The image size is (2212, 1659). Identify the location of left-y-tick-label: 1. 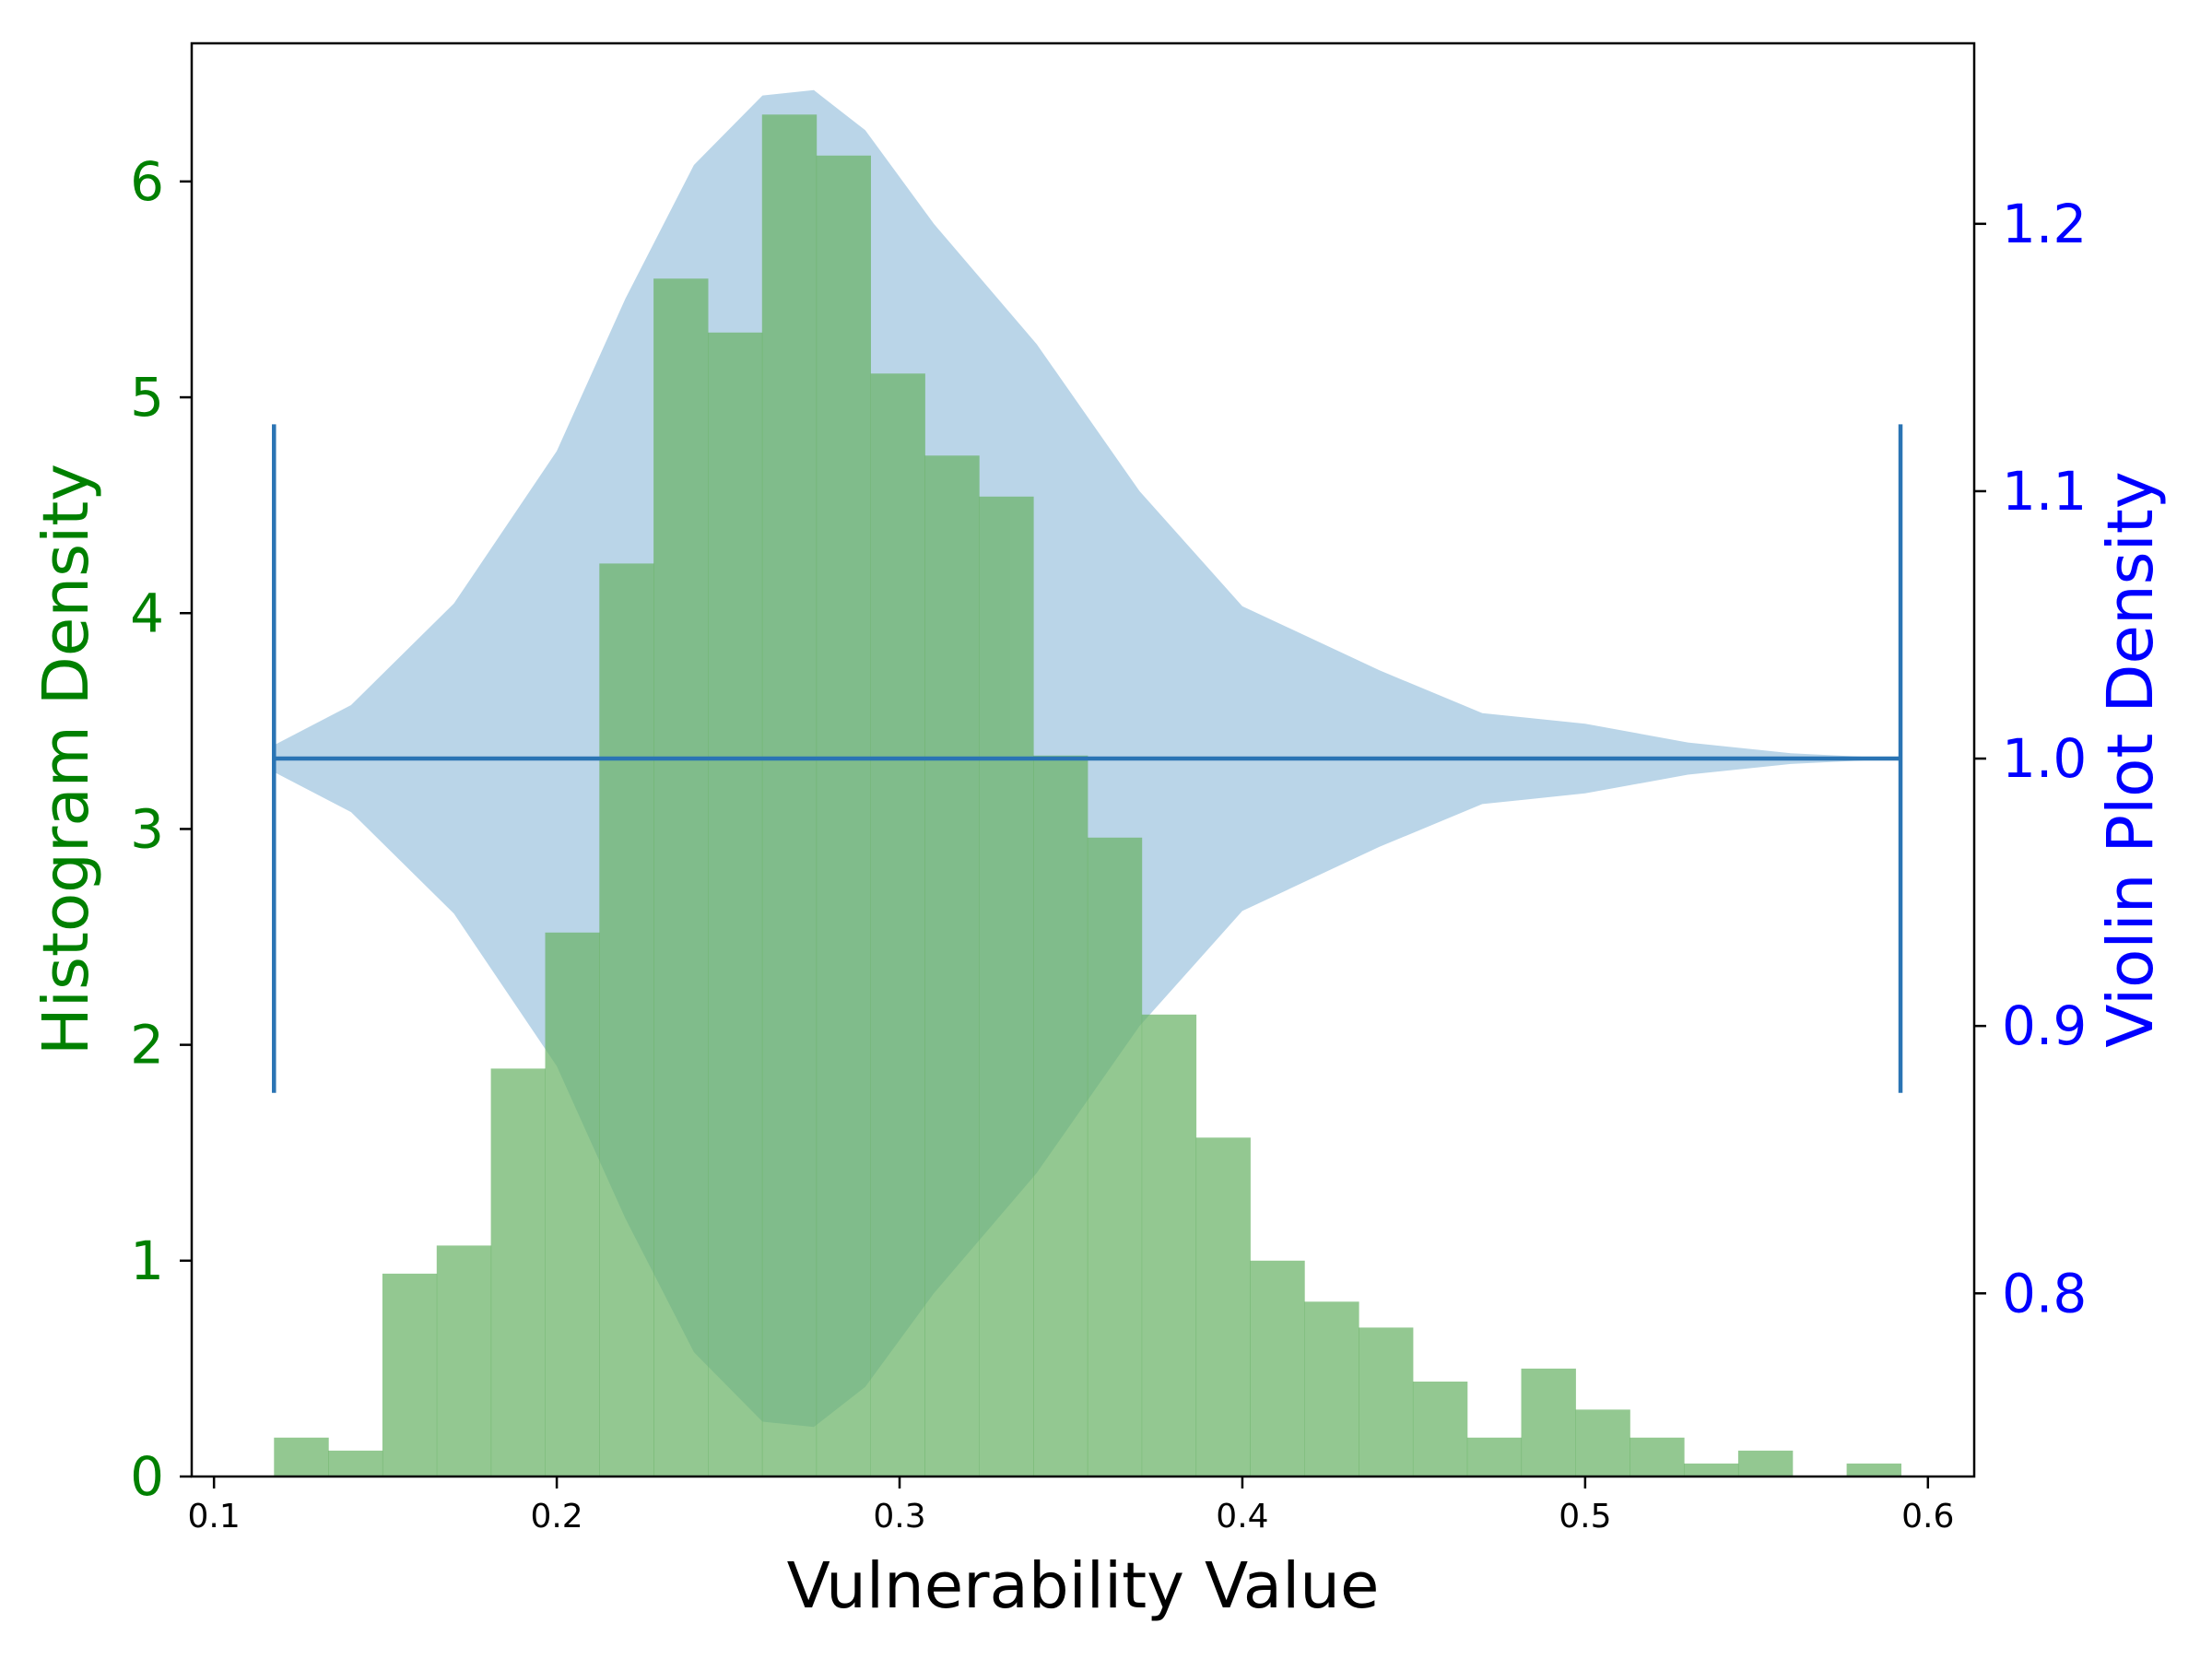
(147, 1261).